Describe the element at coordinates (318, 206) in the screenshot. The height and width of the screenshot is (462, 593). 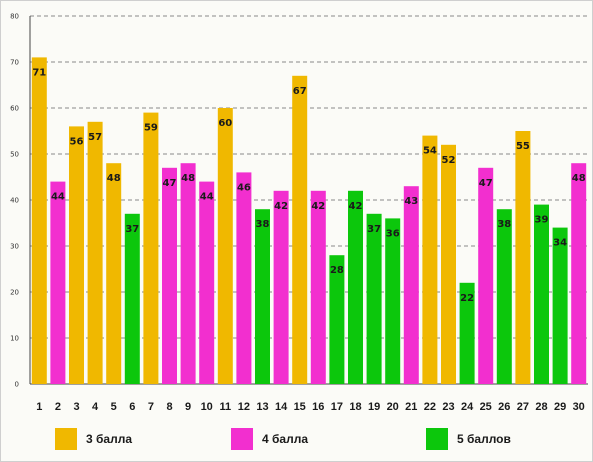
I see `data-label-16: 42` at that location.